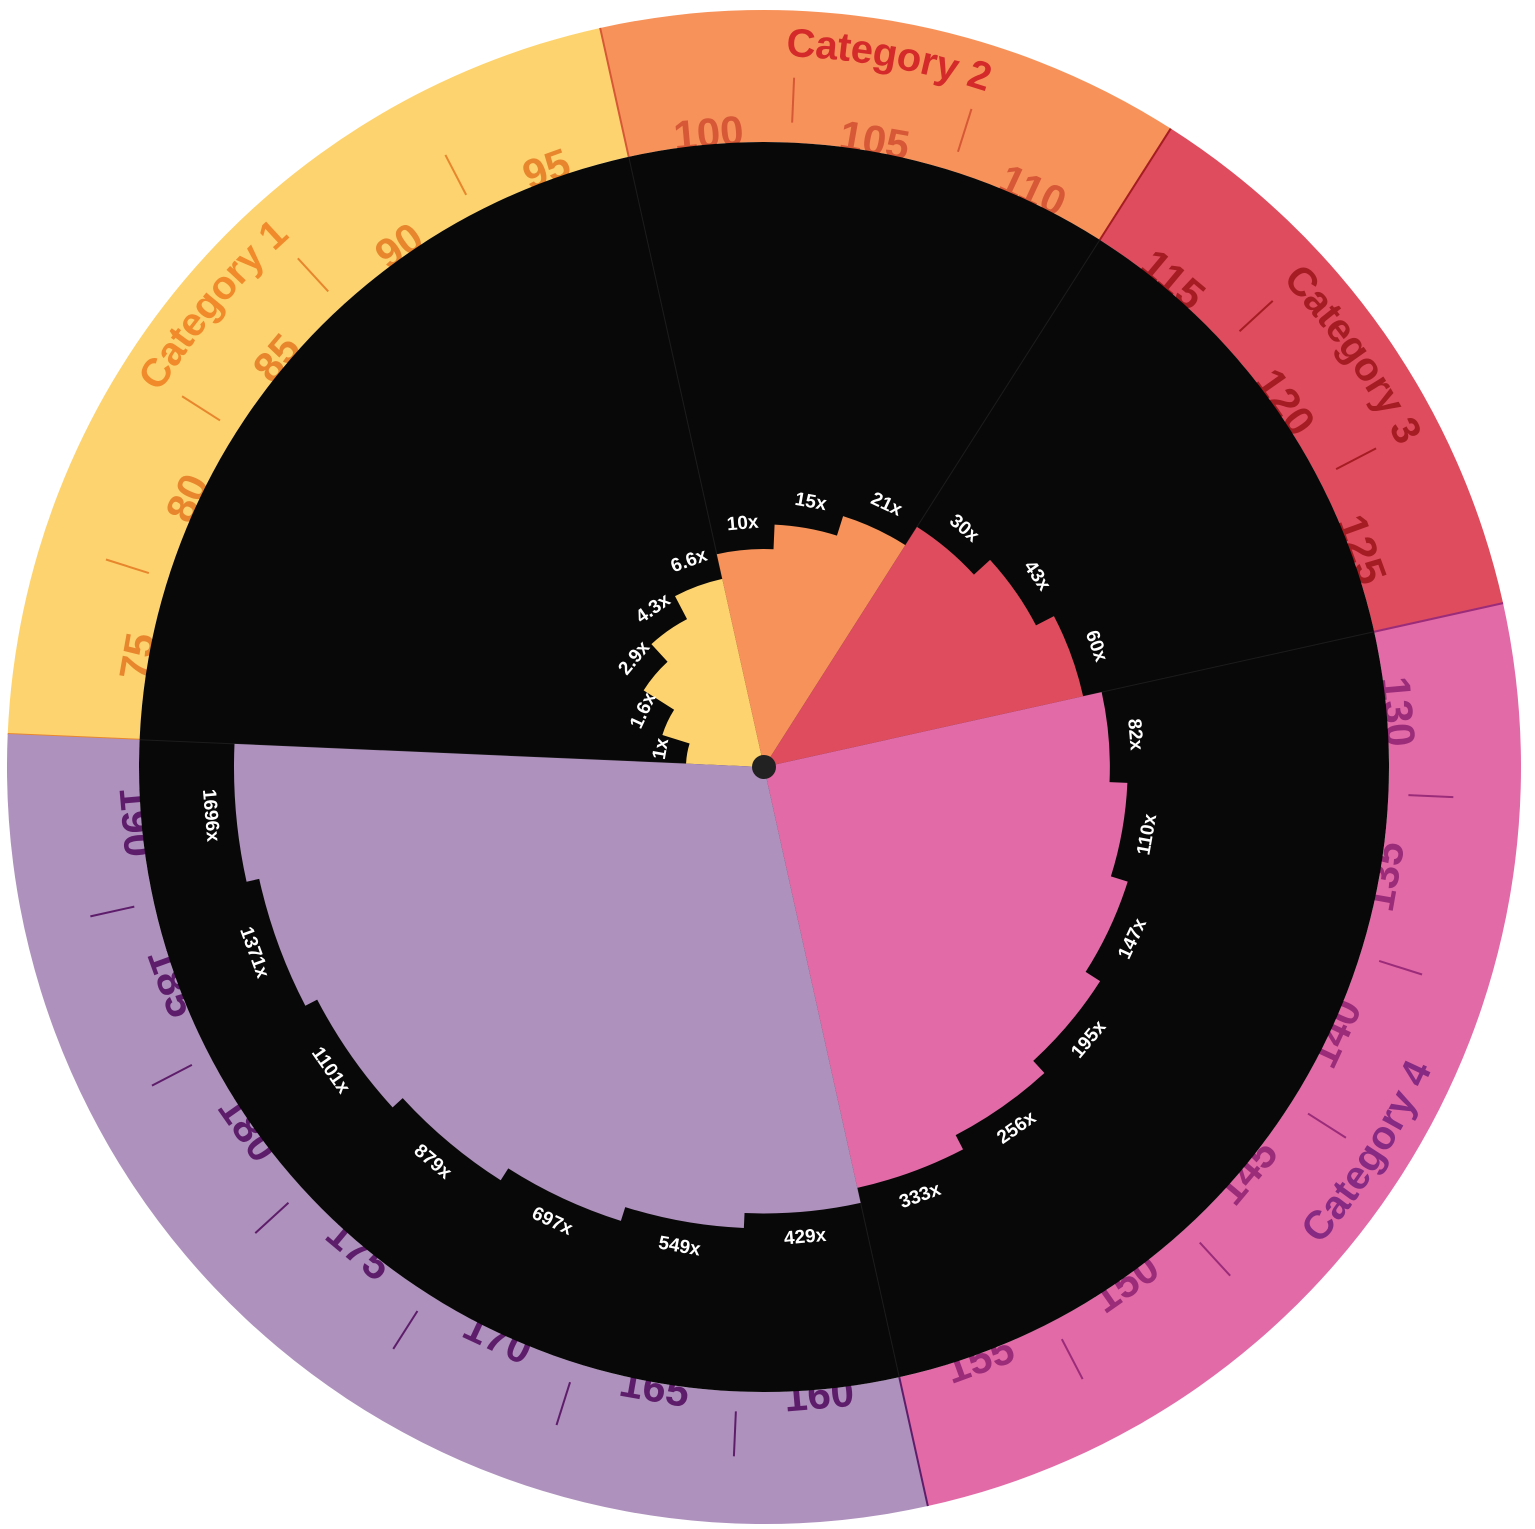 The width and height of the screenshot is (1535, 1529). I want to click on bar-value-label: 10x, so click(743, 524).